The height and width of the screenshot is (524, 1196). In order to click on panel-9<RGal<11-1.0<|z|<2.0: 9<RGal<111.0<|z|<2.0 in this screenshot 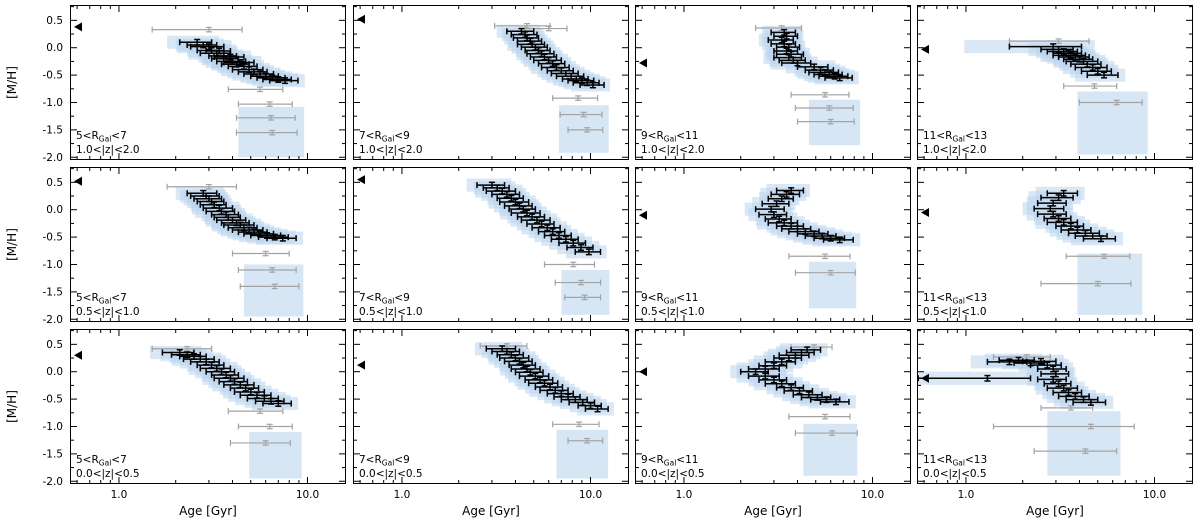, I will do `click(773, 82)`.